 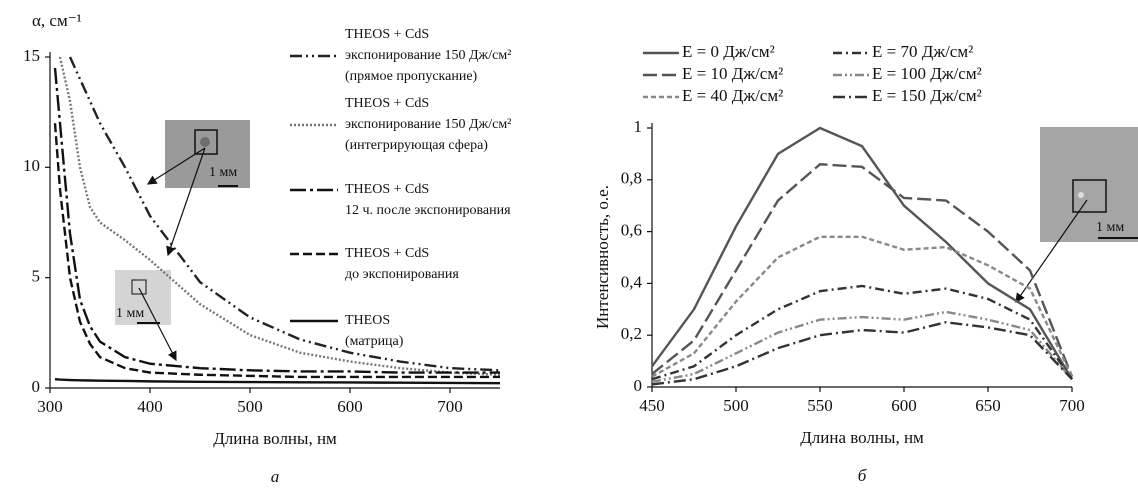 What do you see at coordinates (638, 126) in the screenshot?
I see `y-tick-label: 1` at bounding box center [638, 126].